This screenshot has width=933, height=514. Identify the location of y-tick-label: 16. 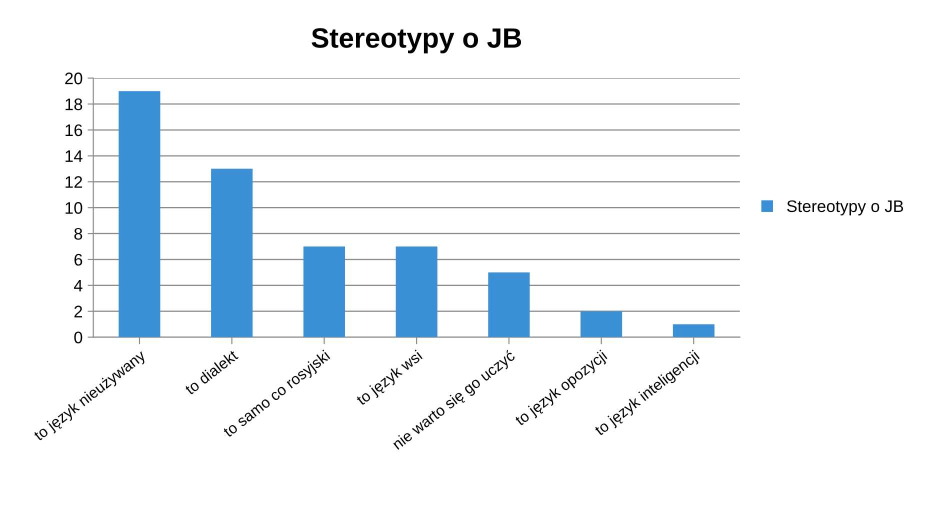
(74, 130).